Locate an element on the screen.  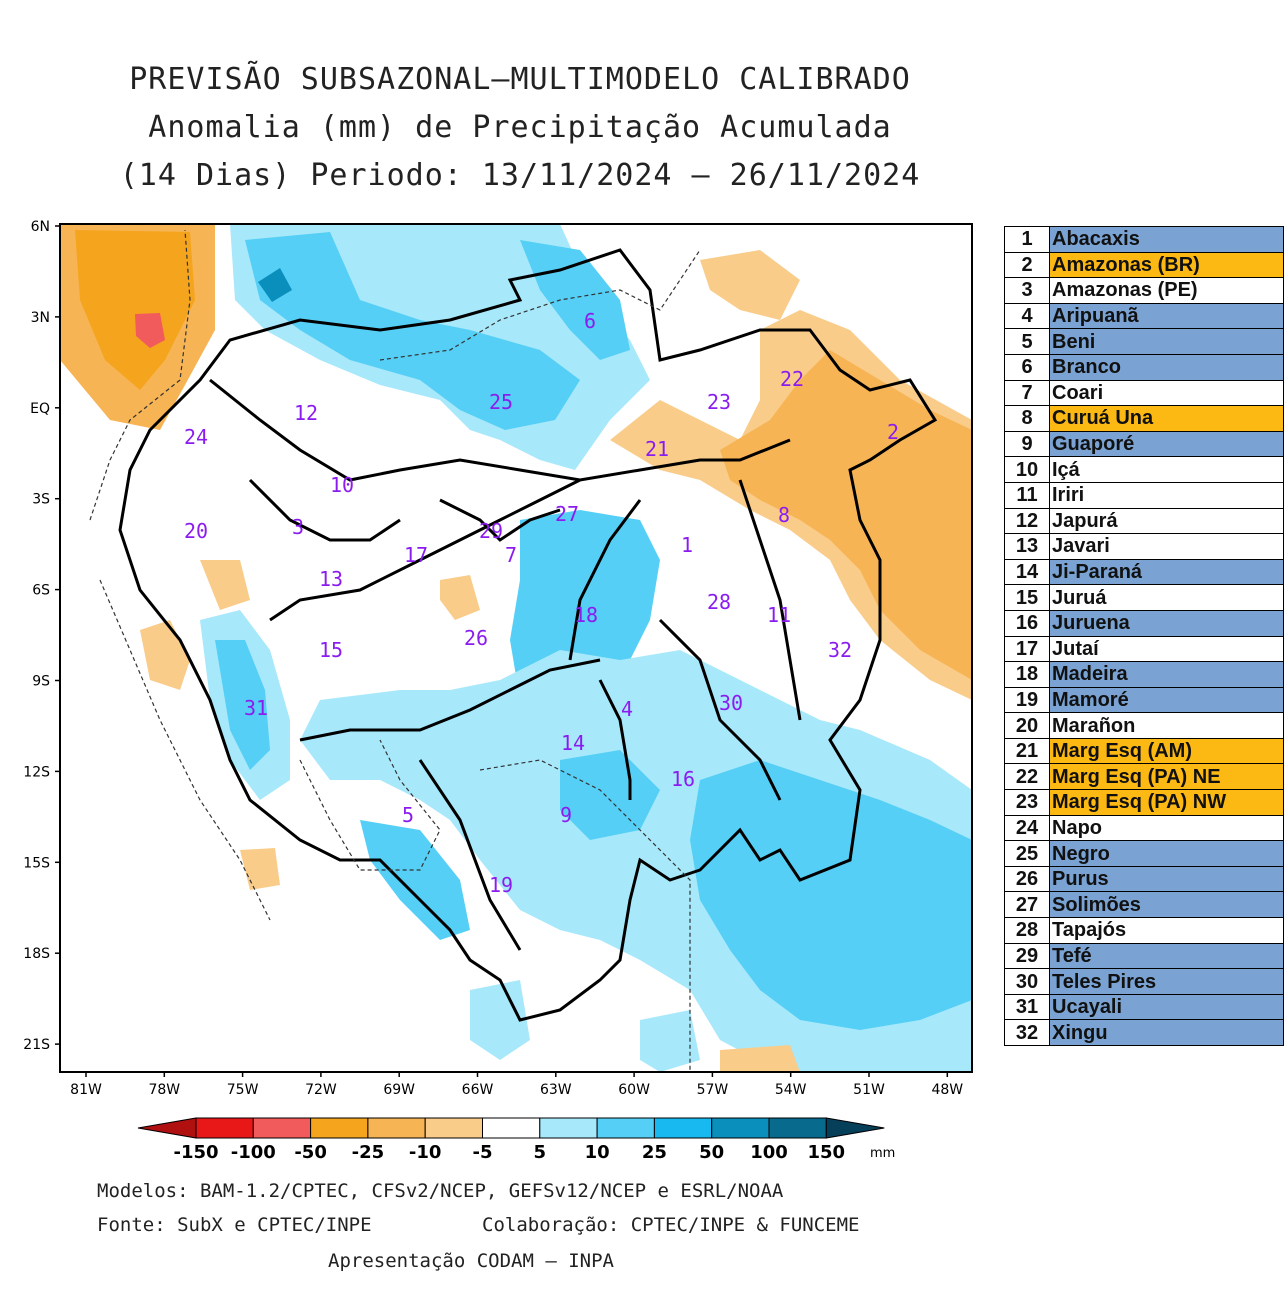
legend-basin-name: Negro is located at coordinates (1166, 853).